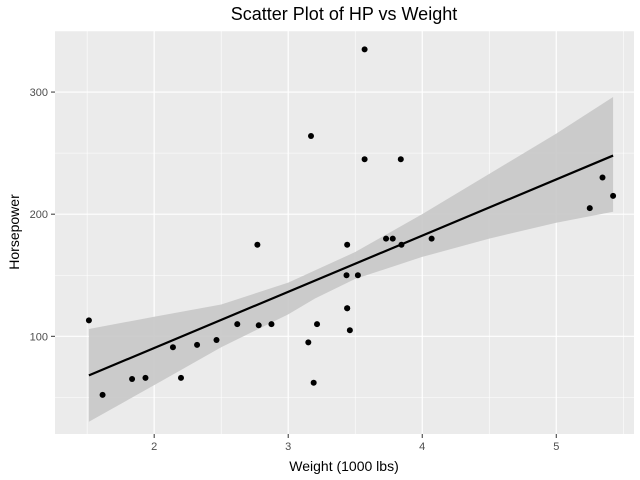 The width and height of the screenshot is (640, 480). I want to click on y-tick-label: 300, so click(39, 93).